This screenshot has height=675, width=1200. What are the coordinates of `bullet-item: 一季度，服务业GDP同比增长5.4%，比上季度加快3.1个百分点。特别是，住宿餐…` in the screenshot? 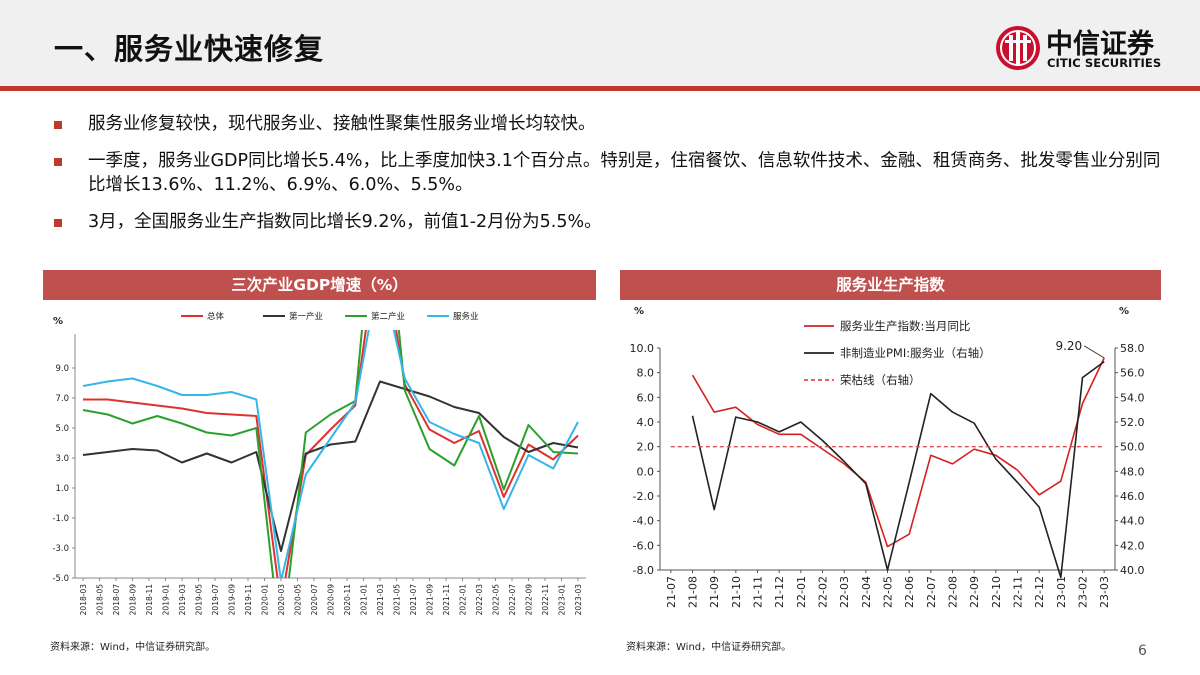 It's located at (609, 173).